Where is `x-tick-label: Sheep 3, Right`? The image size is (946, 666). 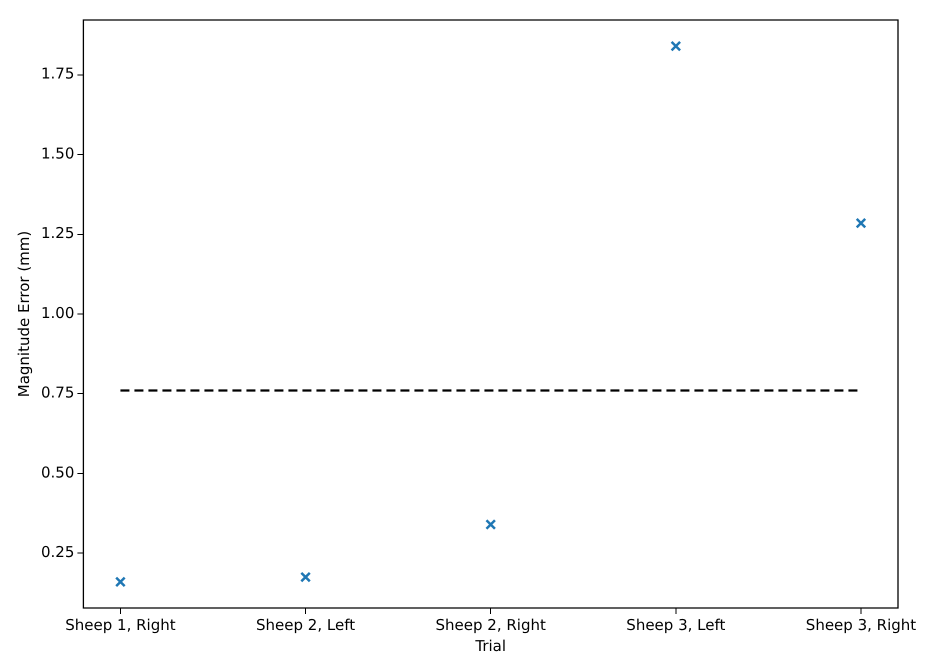
x-tick-label: Sheep 3, Right is located at coordinates (861, 625).